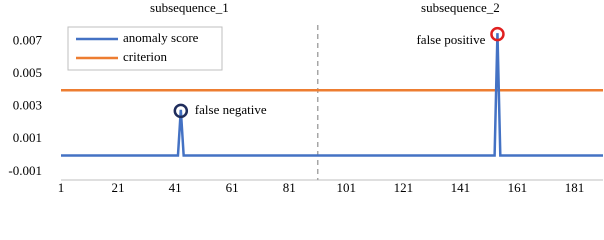 Image resolution: width=604 pixels, height=240 pixels. Describe the element at coordinates (61, 187) in the screenshot. I see `x-tick-label: 1` at that location.